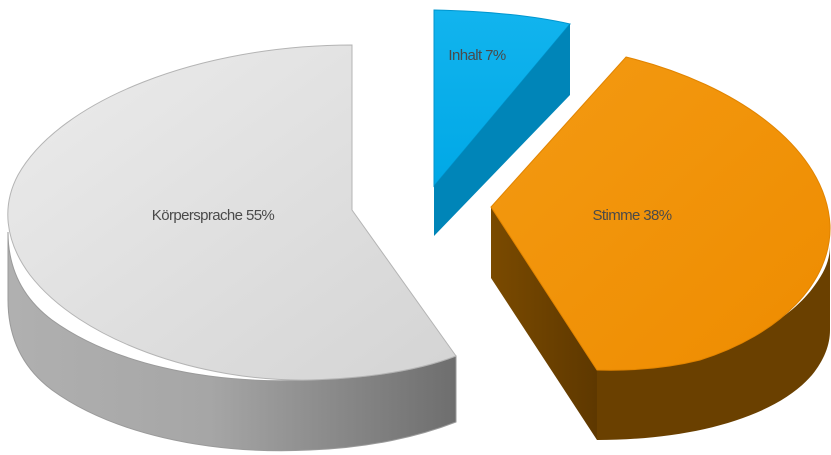 The image size is (831, 455). What do you see at coordinates (631, 215) in the screenshot?
I see `label-stimme: Stimme 38%` at bounding box center [631, 215].